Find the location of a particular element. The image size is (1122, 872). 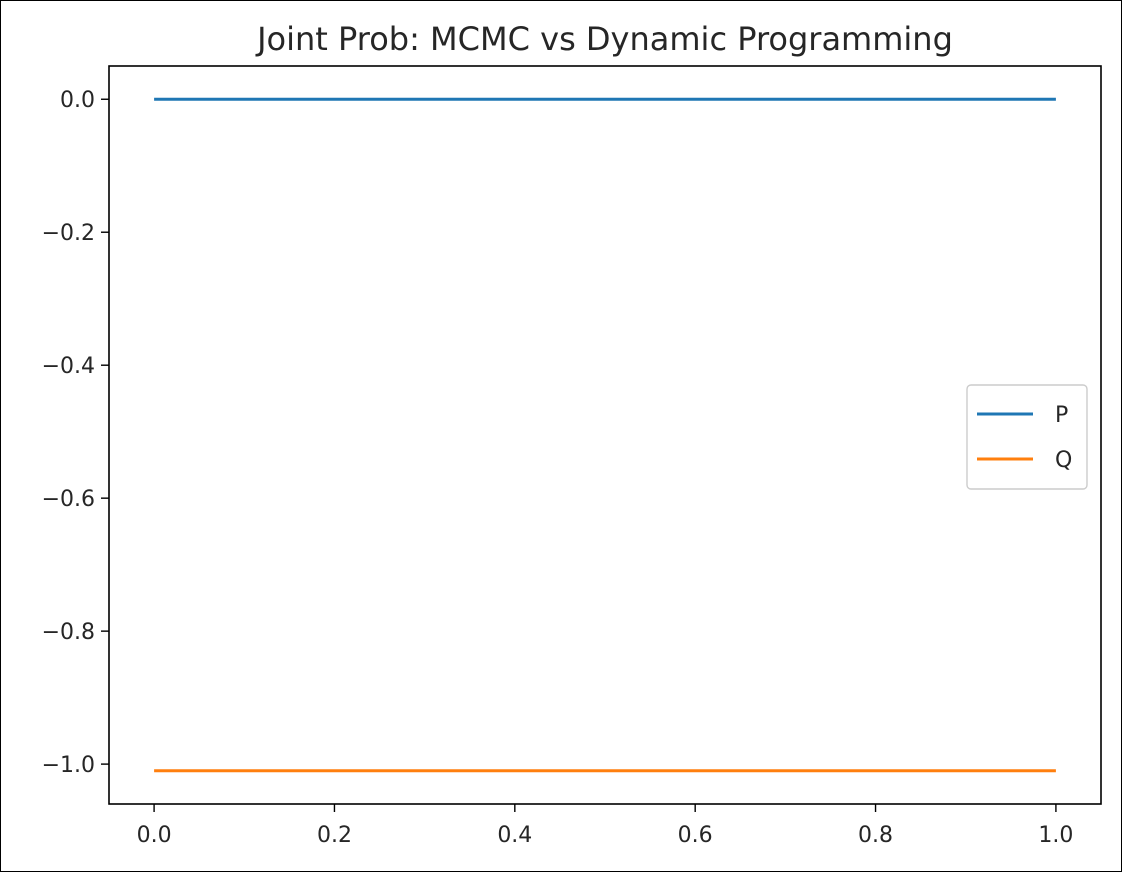

y-tick-label: −0.4 is located at coordinates (68, 366).